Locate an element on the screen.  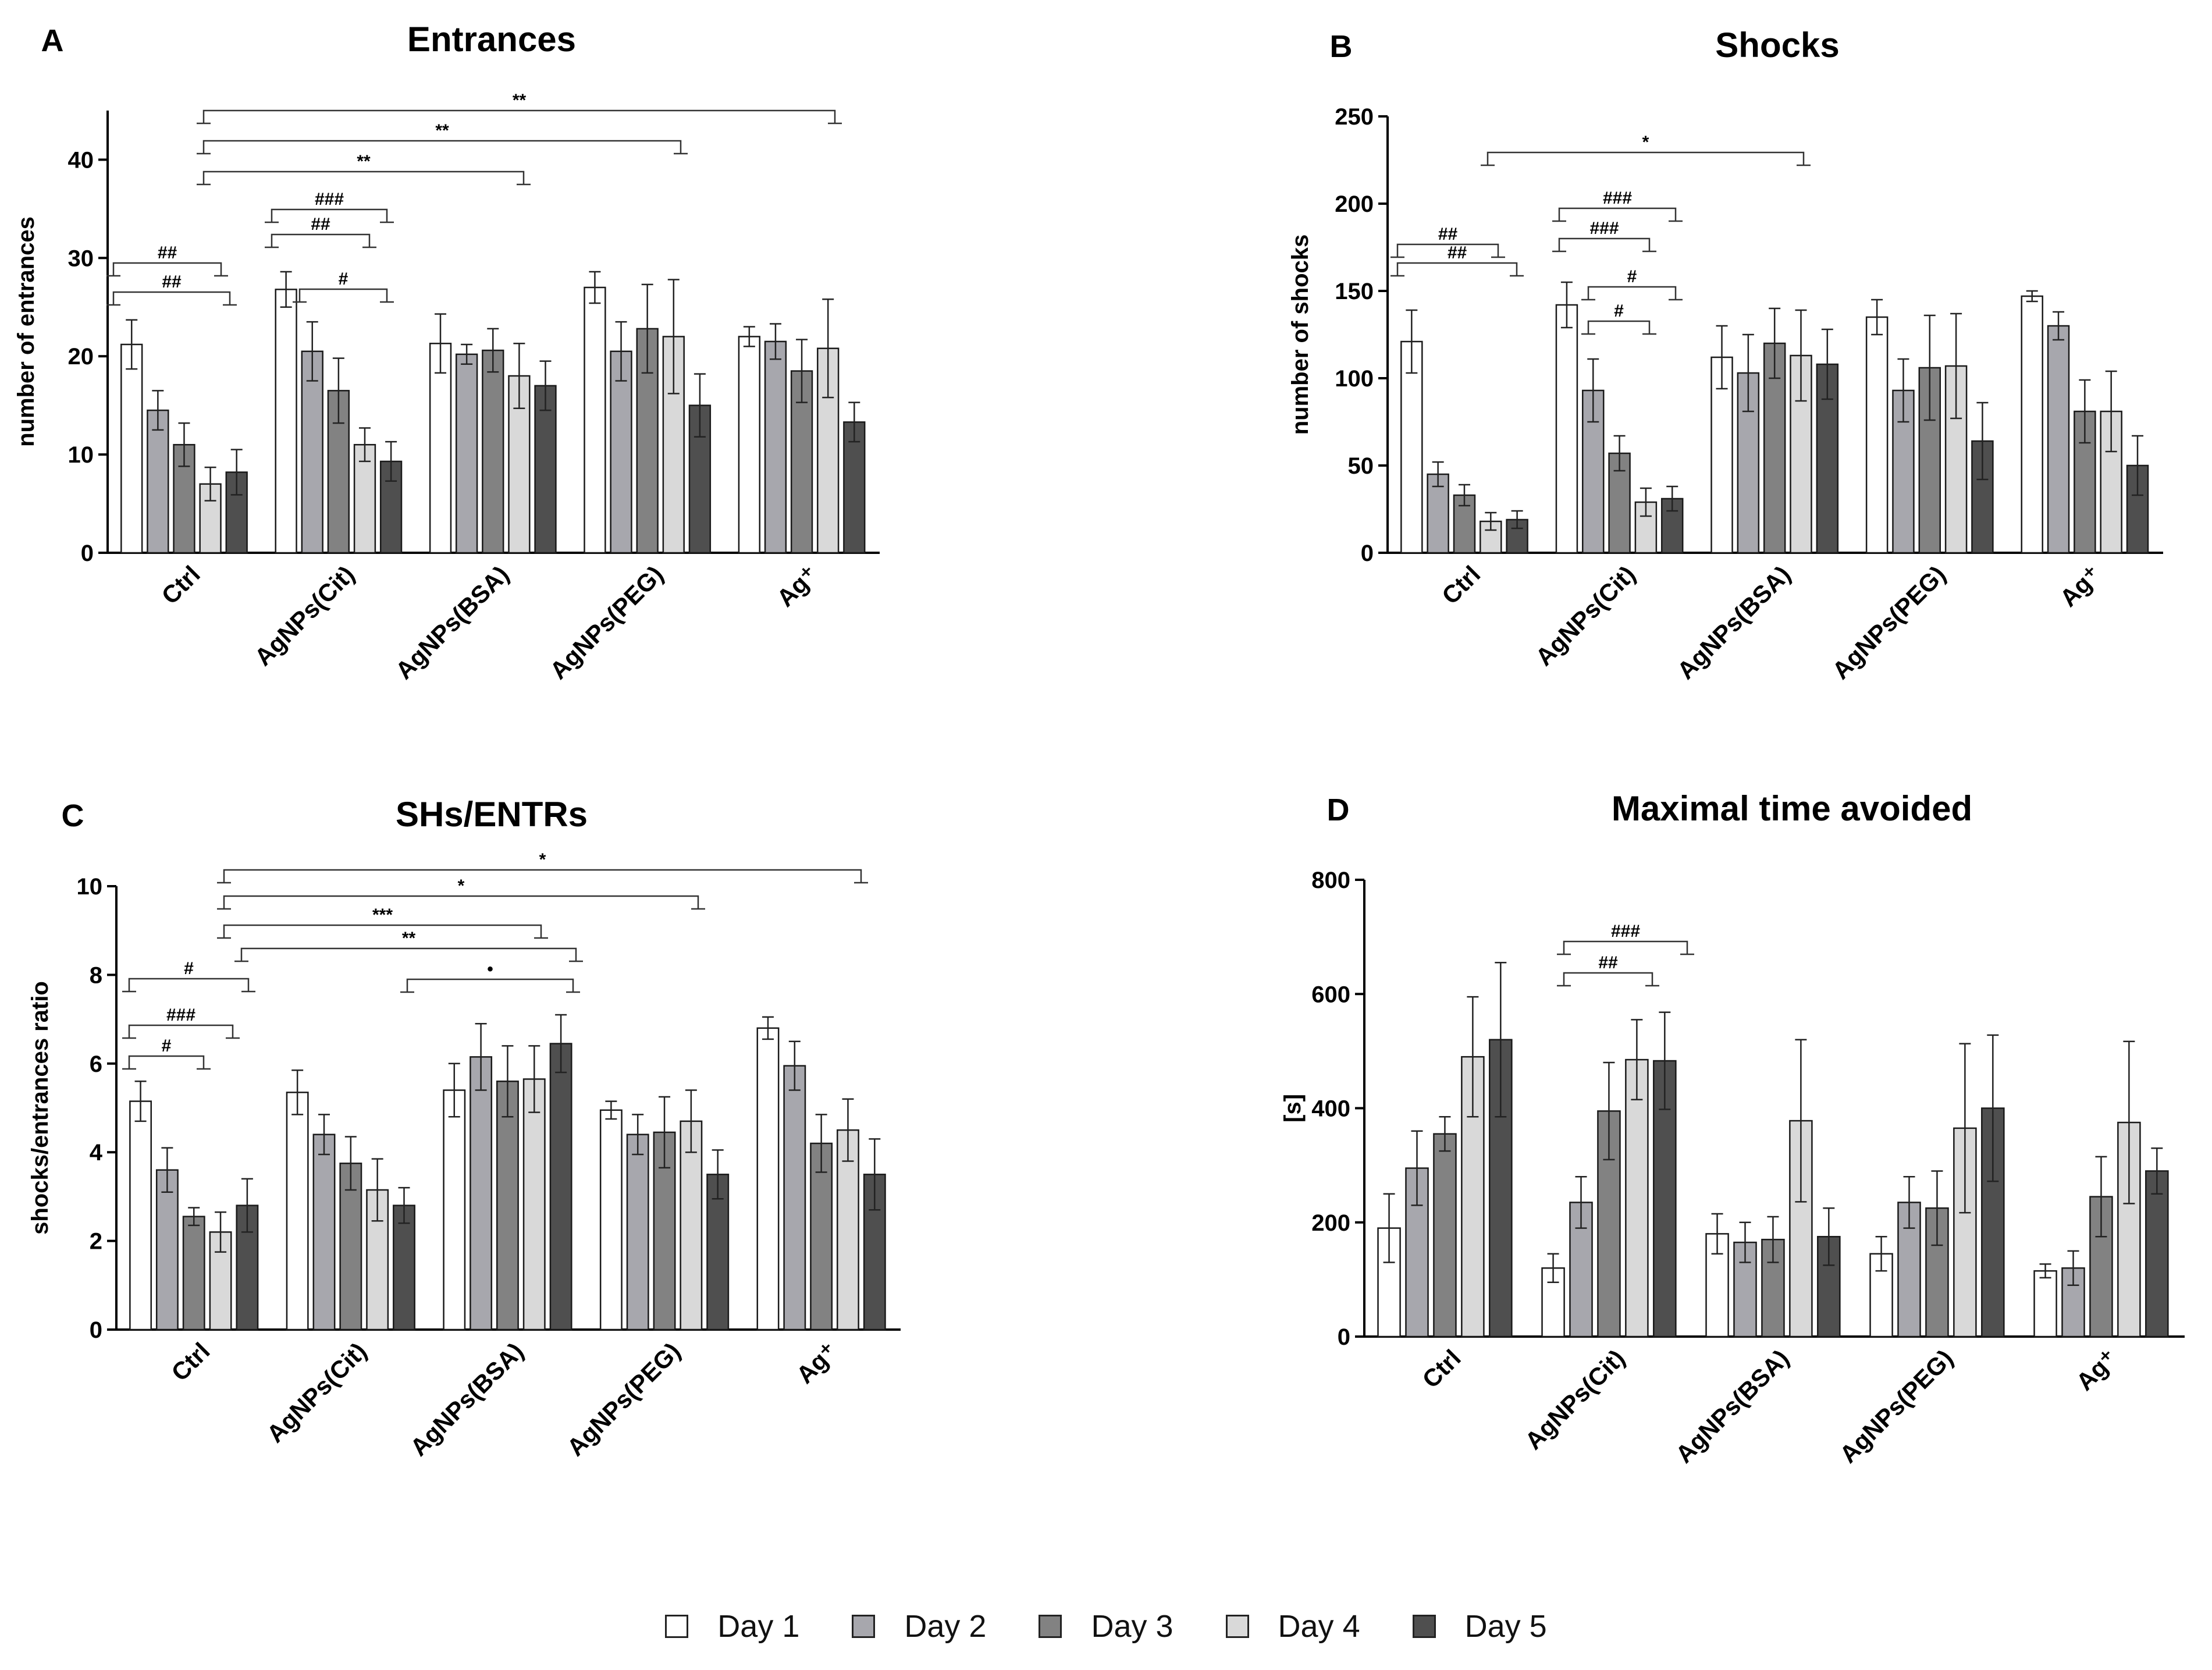
x-tick-label: Ctrl is located at coordinates (1460, 584).